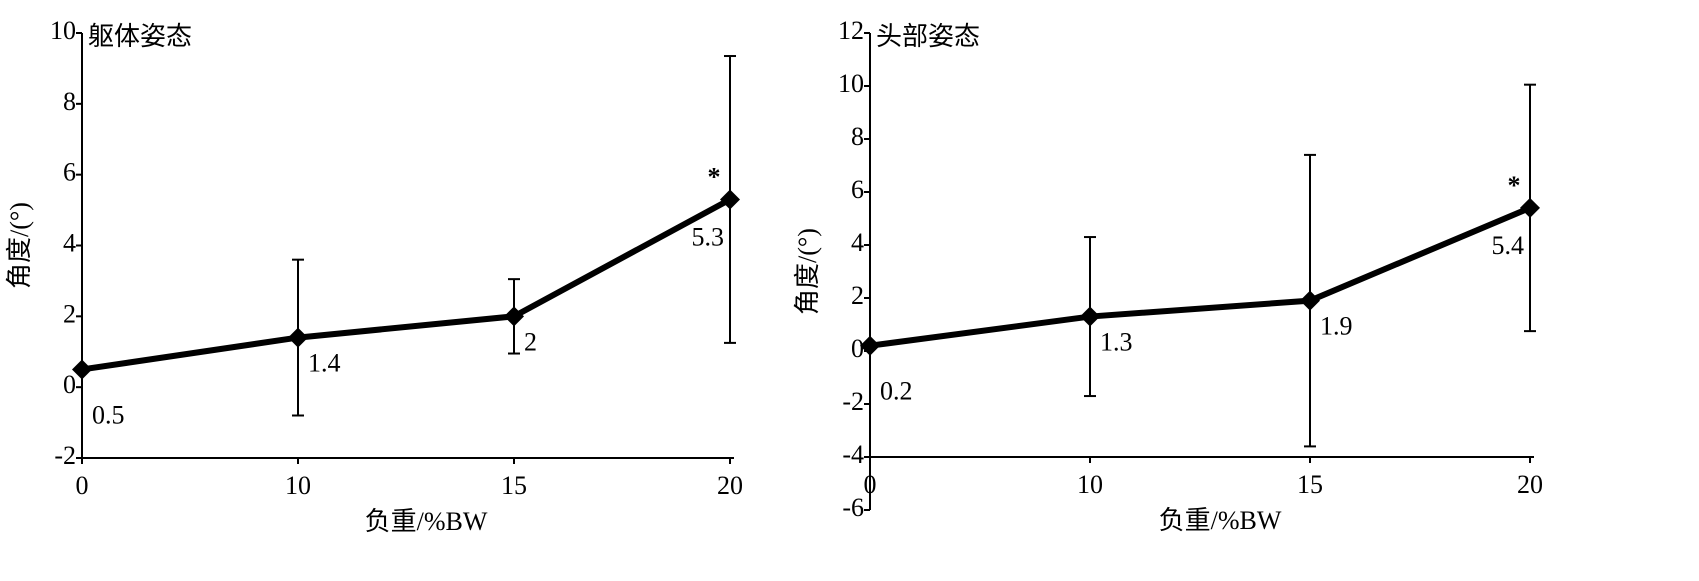 This screenshot has height=581, width=1699. What do you see at coordinates (1508, 245) in the screenshot?
I see `data-label: 5.4` at bounding box center [1508, 245].